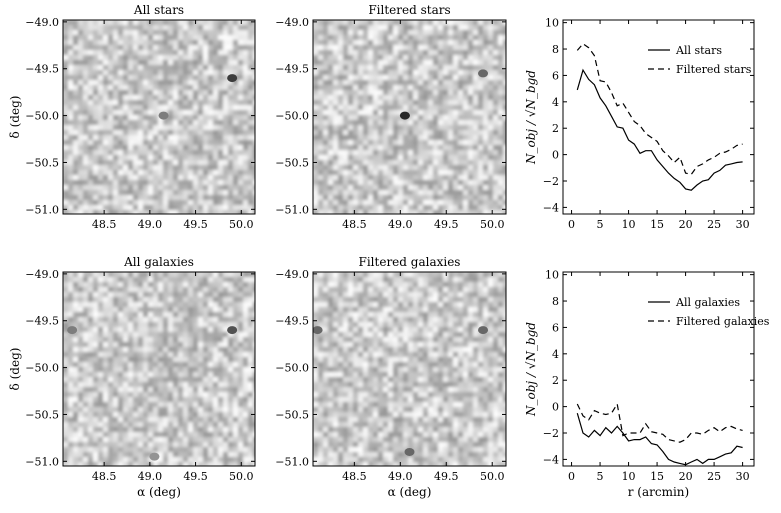 The width and height of the screenshot is (781, 513). What do you see at coordinates (555, 155) in the screenshot?
I see `y-tick-label: 0` at bounding box center [555, 155].